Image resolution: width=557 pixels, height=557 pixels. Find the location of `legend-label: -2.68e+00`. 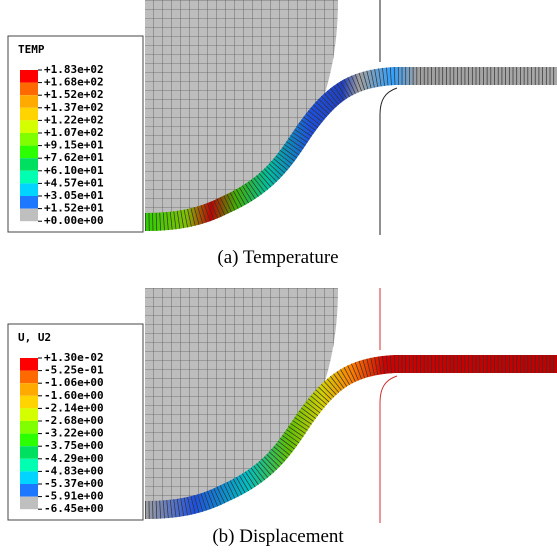

legend-label: -2.68e+00 is located at coordinates (74, 420).